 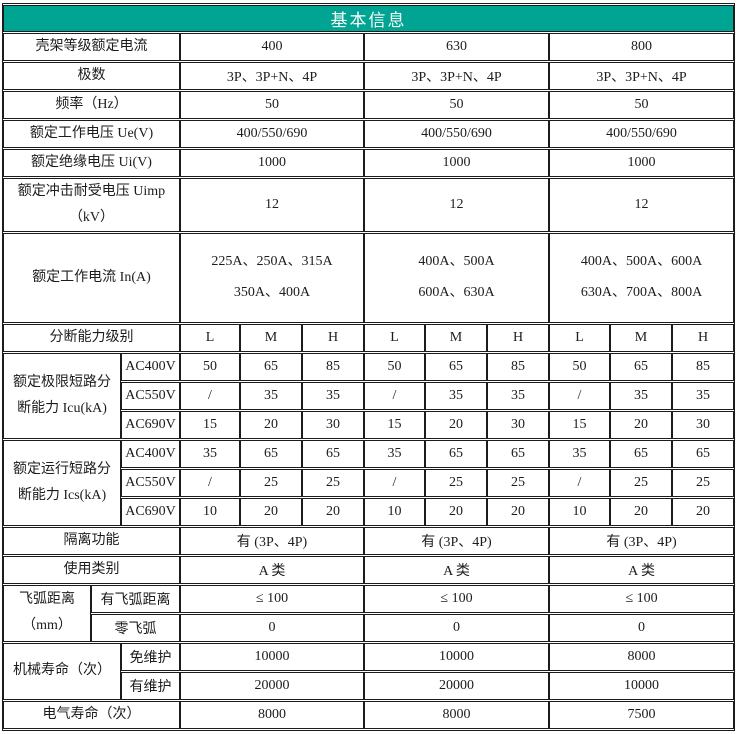 I want to click on table-row-frequency: 频率（Hz） 50 50 50, so click(x=369, y=105).